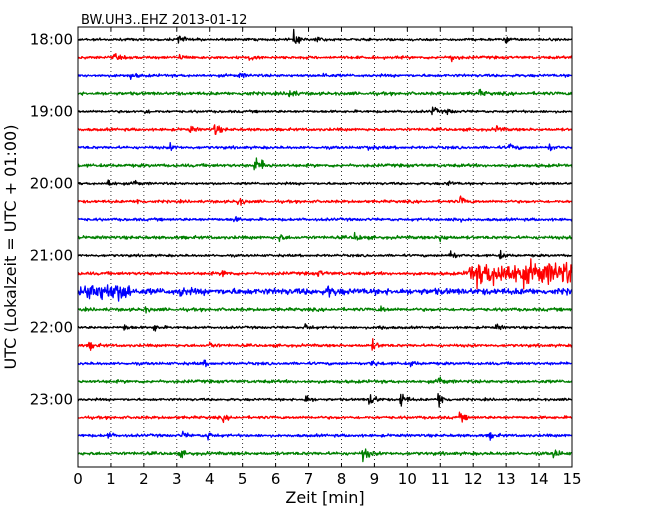 The image size is (650, 520). What do you see at coordinates (10, 247) in the screenshot?
I see `y-axis-label: UTC (Lokalzeit = UTC + 01:00)` at bounding box center [10, 247].